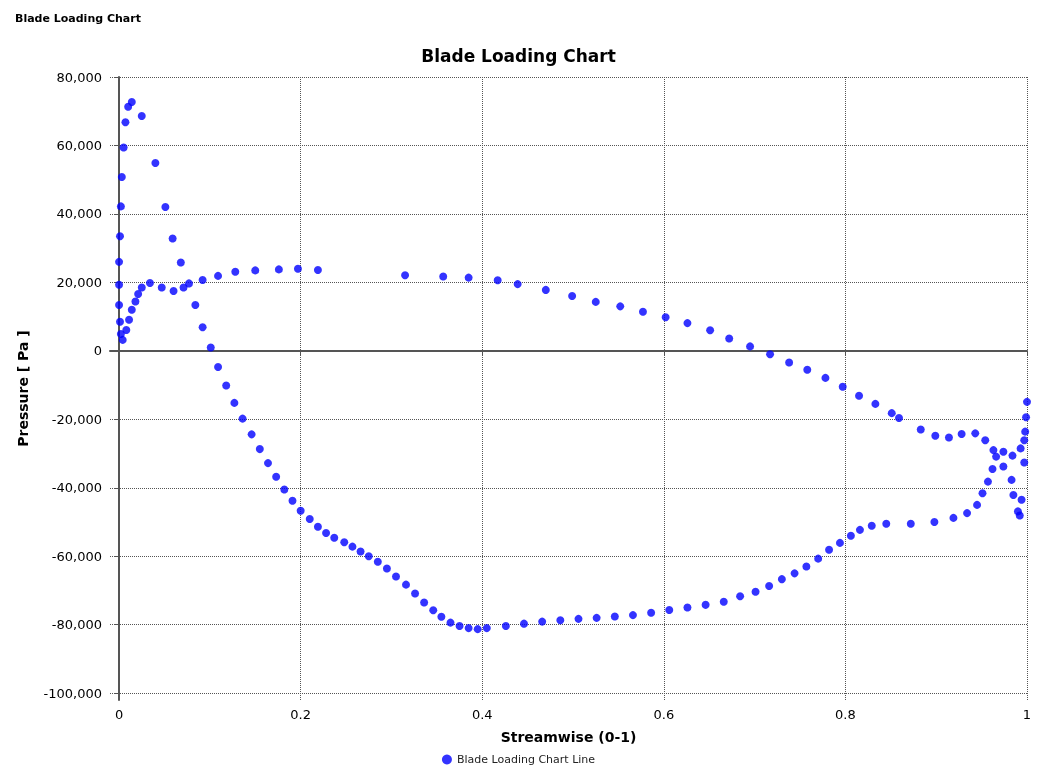 The width and height of the screenshot is (1037, 774). I want to click on y-tick-label: 60,000, so click(79, 145).